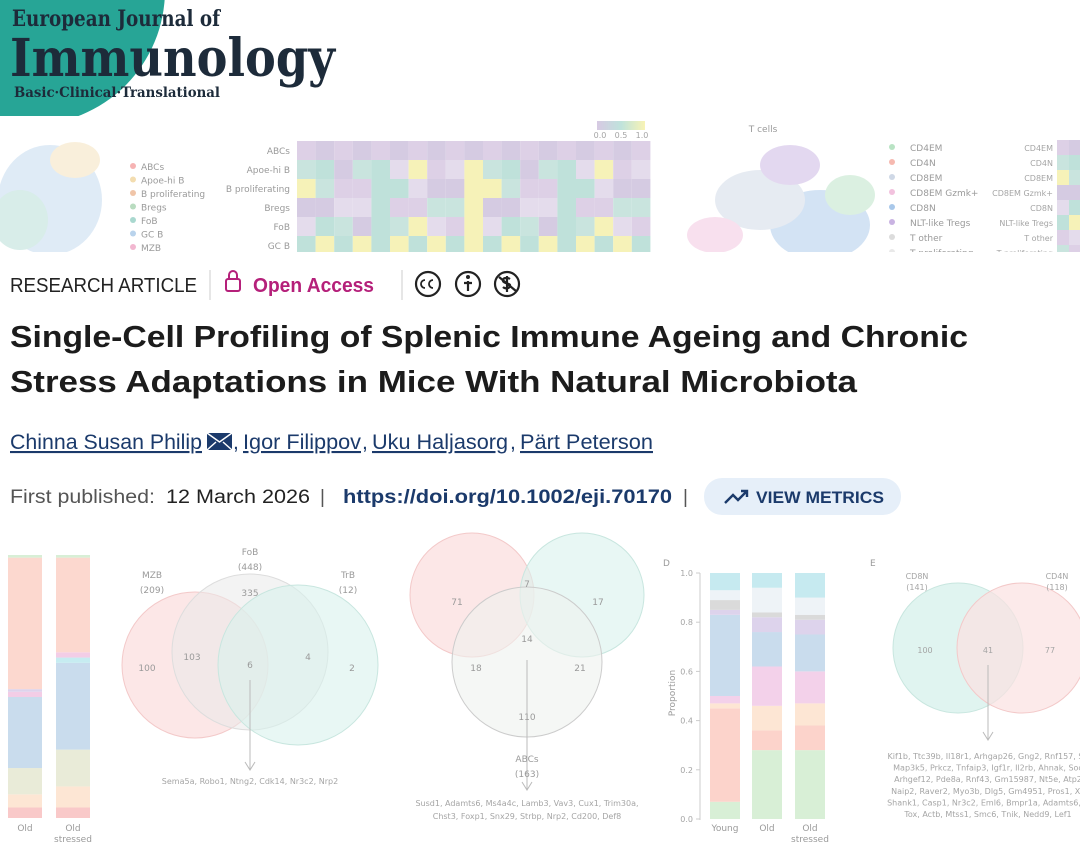 This screenshot has width=1080, height=856. I want to click on region-count: 100, so click(146, 669).